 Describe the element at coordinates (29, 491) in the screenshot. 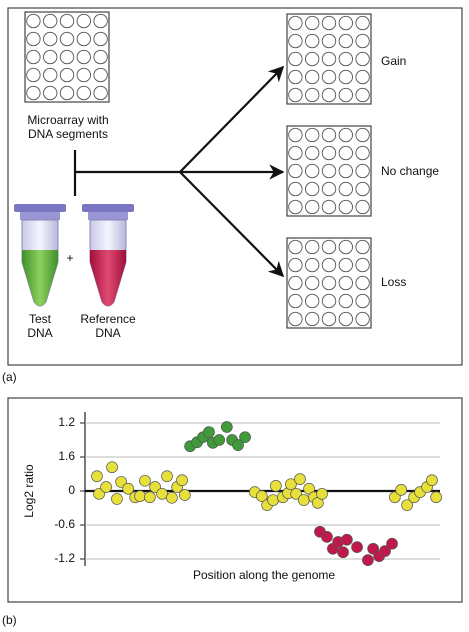

I see `y-axis-label: Log2 ratio` at that location.